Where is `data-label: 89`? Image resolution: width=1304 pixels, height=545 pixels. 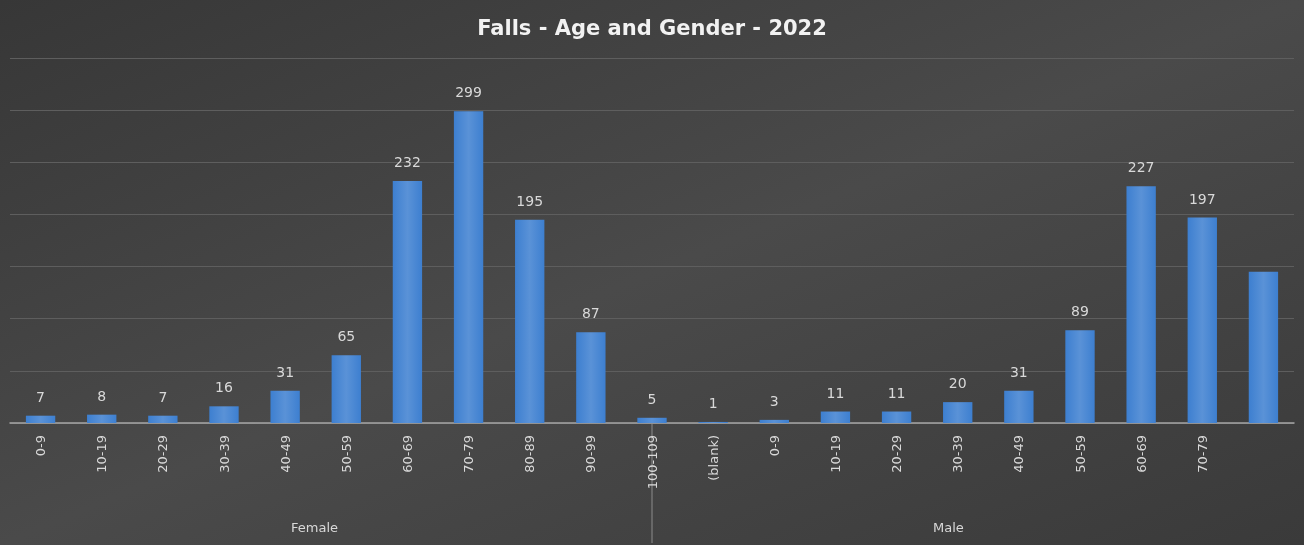
data-label: 89 is located at coordinates (1080, 311).